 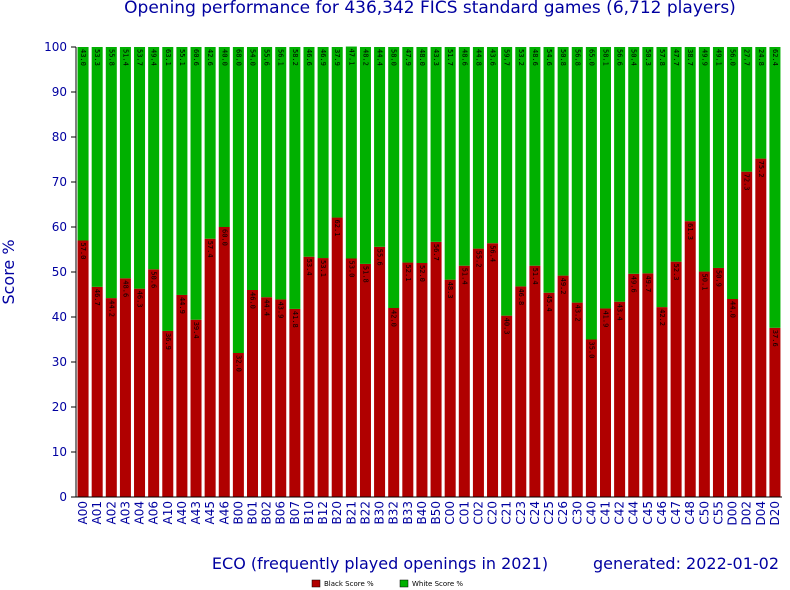 What do you see at coordinates (224, 237) in the screenshot?
I see `value-label: 60.0` at bounding box center [224, 237].